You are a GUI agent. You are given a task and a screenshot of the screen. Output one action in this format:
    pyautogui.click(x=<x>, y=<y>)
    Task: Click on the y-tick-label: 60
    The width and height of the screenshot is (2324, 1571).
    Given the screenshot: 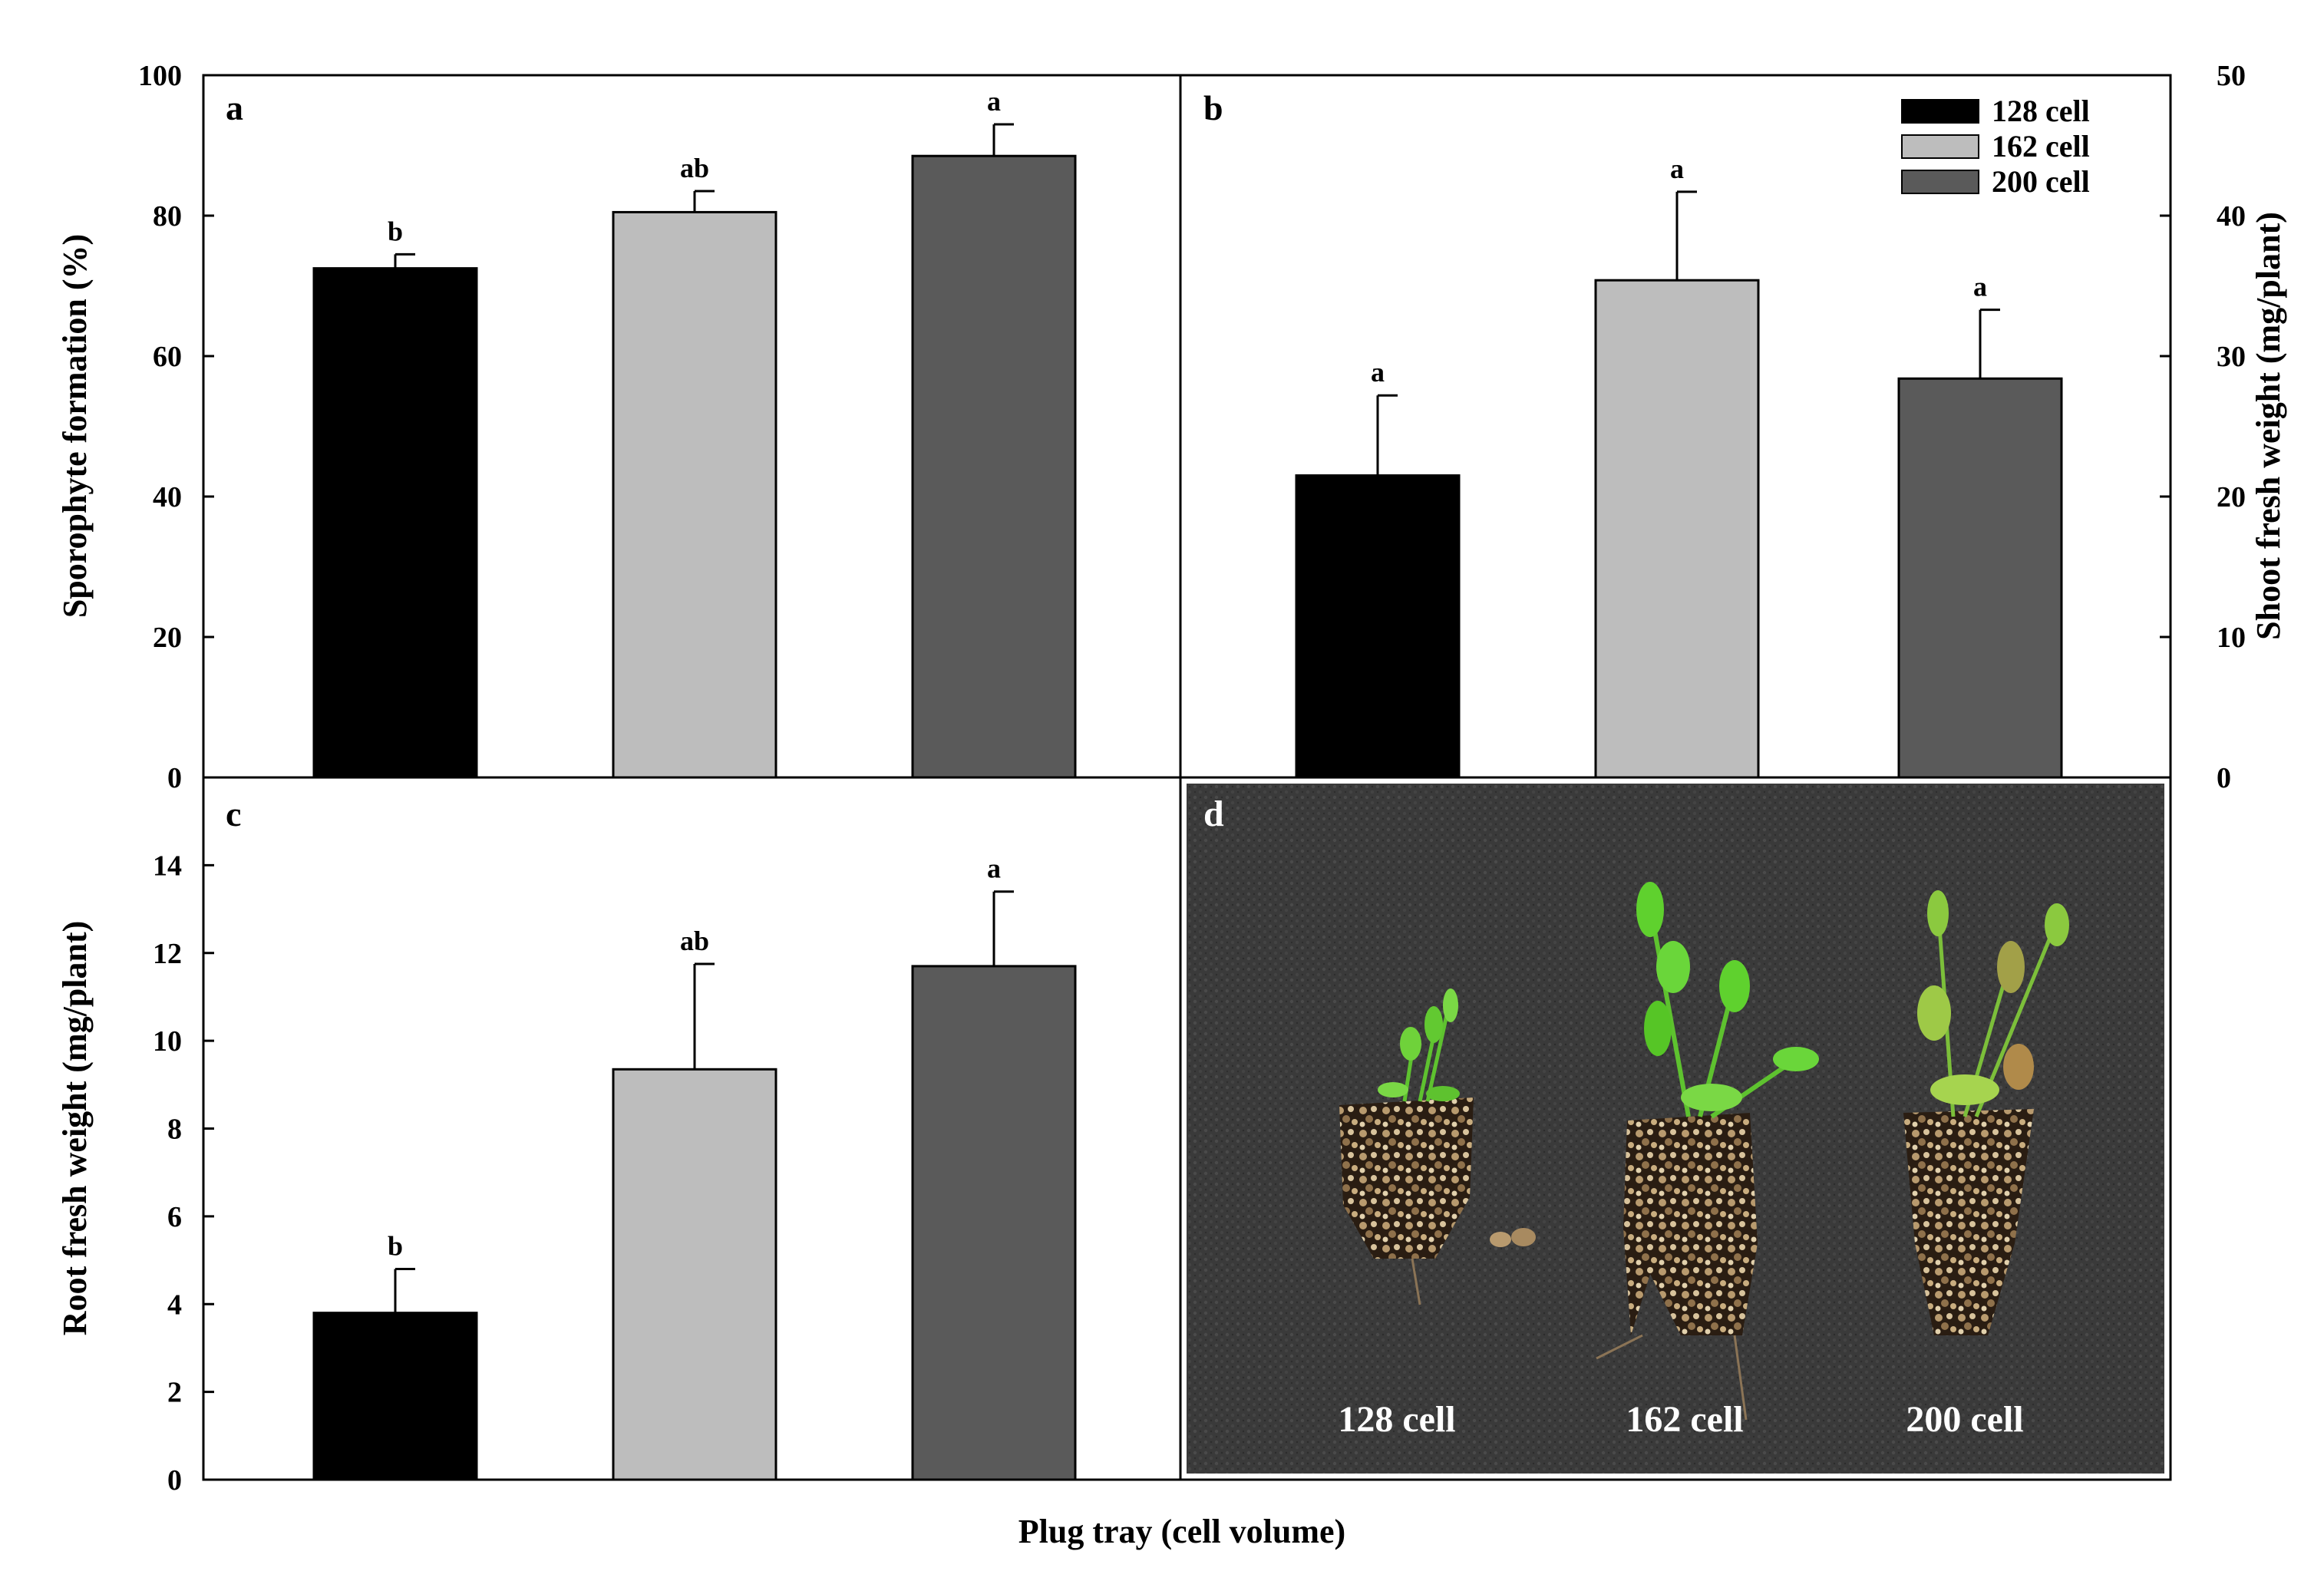 What is the action you would take?
    pyautogui.click(x=167, y=357)
    